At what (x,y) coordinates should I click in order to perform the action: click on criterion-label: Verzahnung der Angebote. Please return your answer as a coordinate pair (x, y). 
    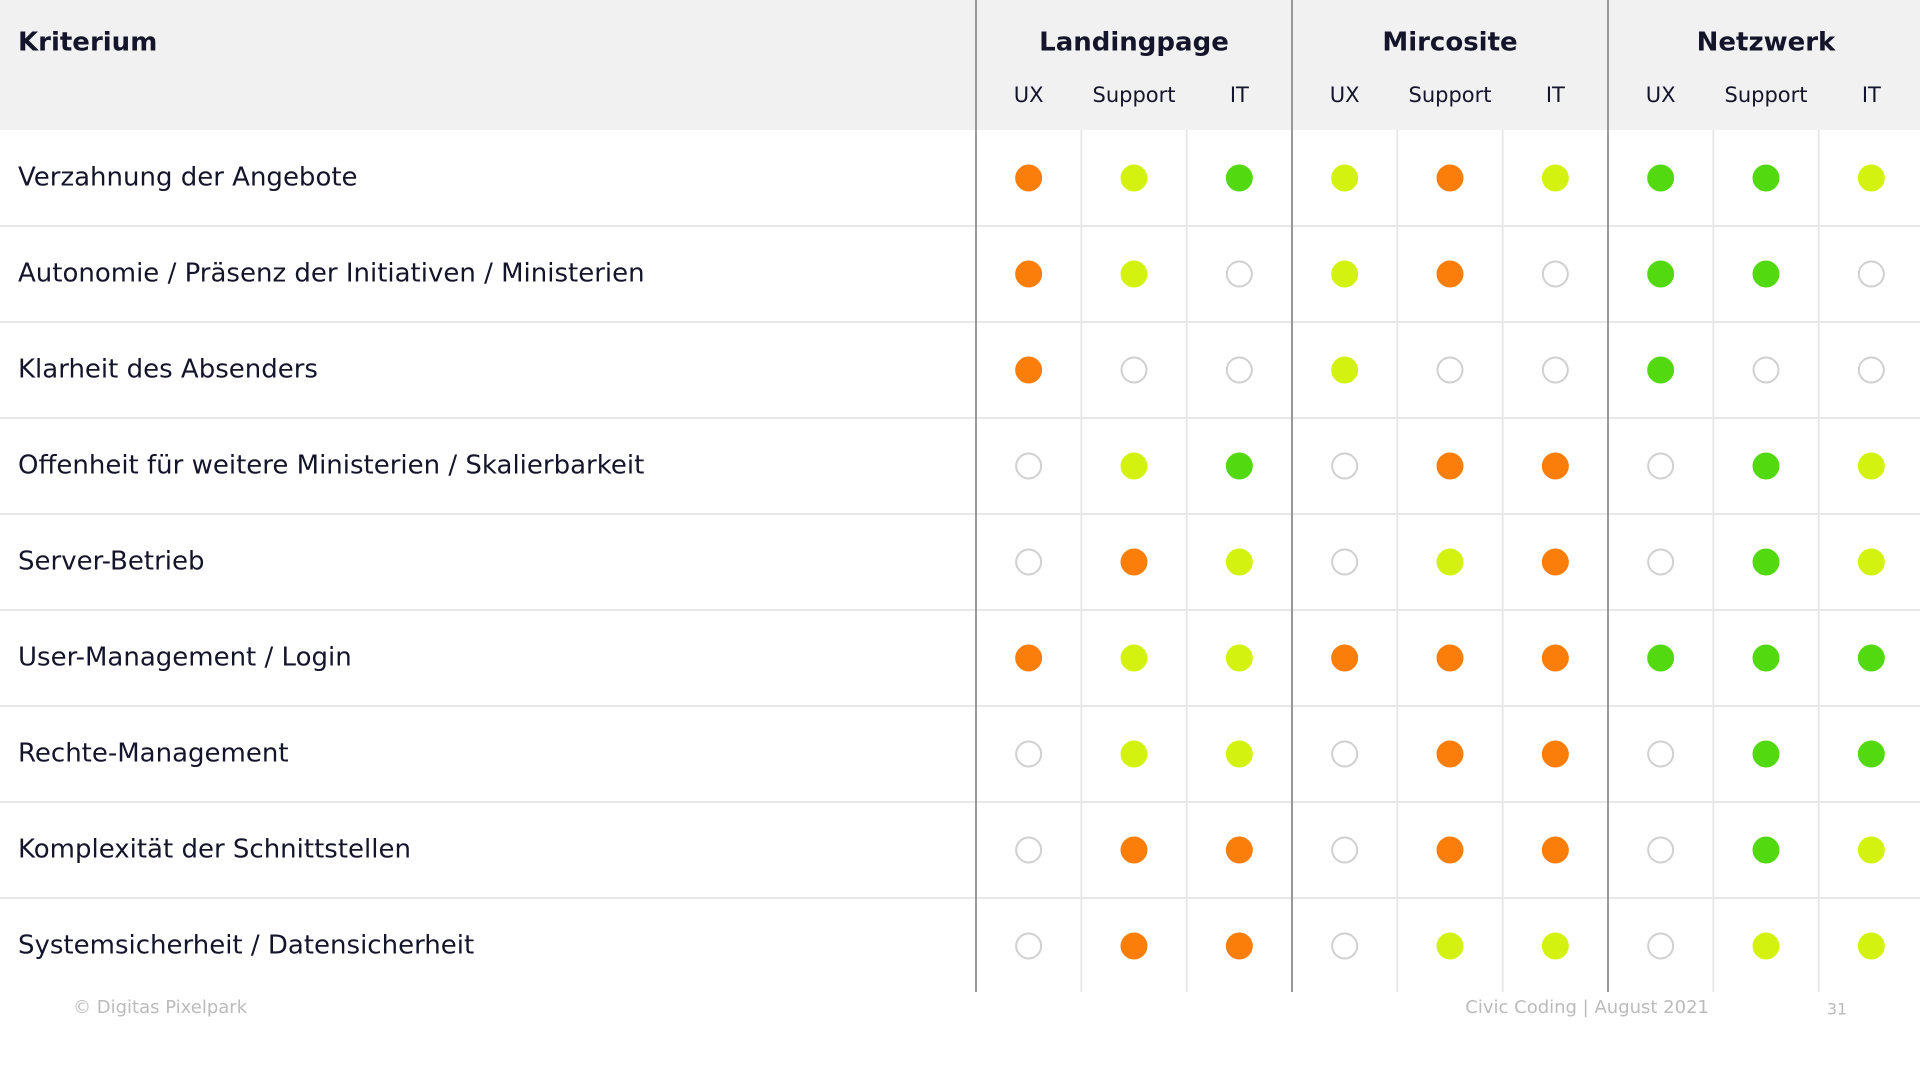
    Looking at the image, I should click on (188, 178).